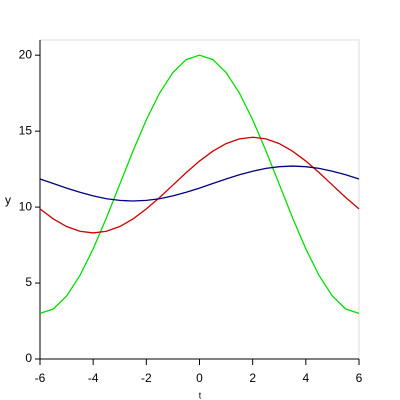  What do you see at coordinates (252, 378) in the screenshot?
I see `x-tick-label: 2` at bounding box center [252, 378].